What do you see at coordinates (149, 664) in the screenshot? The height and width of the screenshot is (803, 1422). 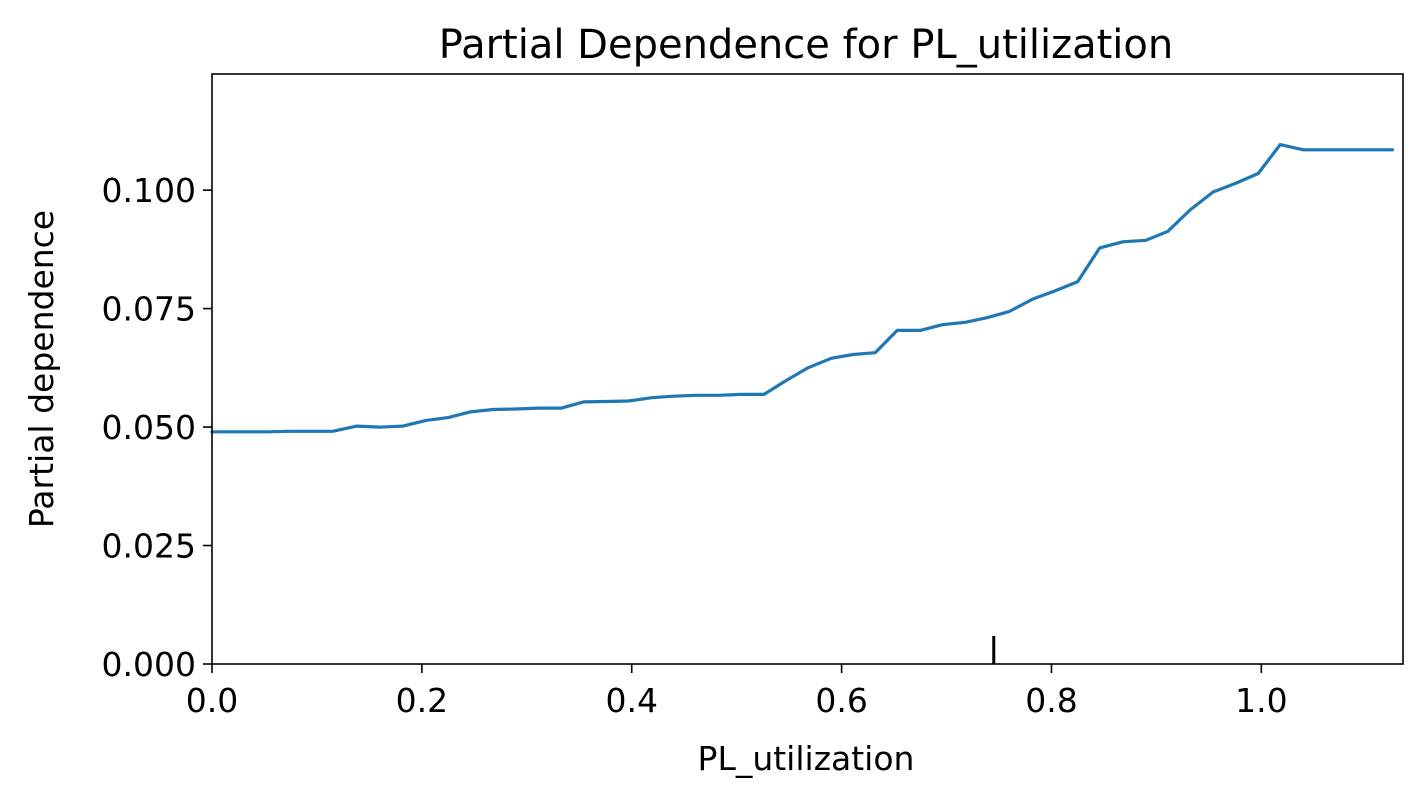 I see `y-tick-label-0: 0.000` at bounding box center [149, 664].